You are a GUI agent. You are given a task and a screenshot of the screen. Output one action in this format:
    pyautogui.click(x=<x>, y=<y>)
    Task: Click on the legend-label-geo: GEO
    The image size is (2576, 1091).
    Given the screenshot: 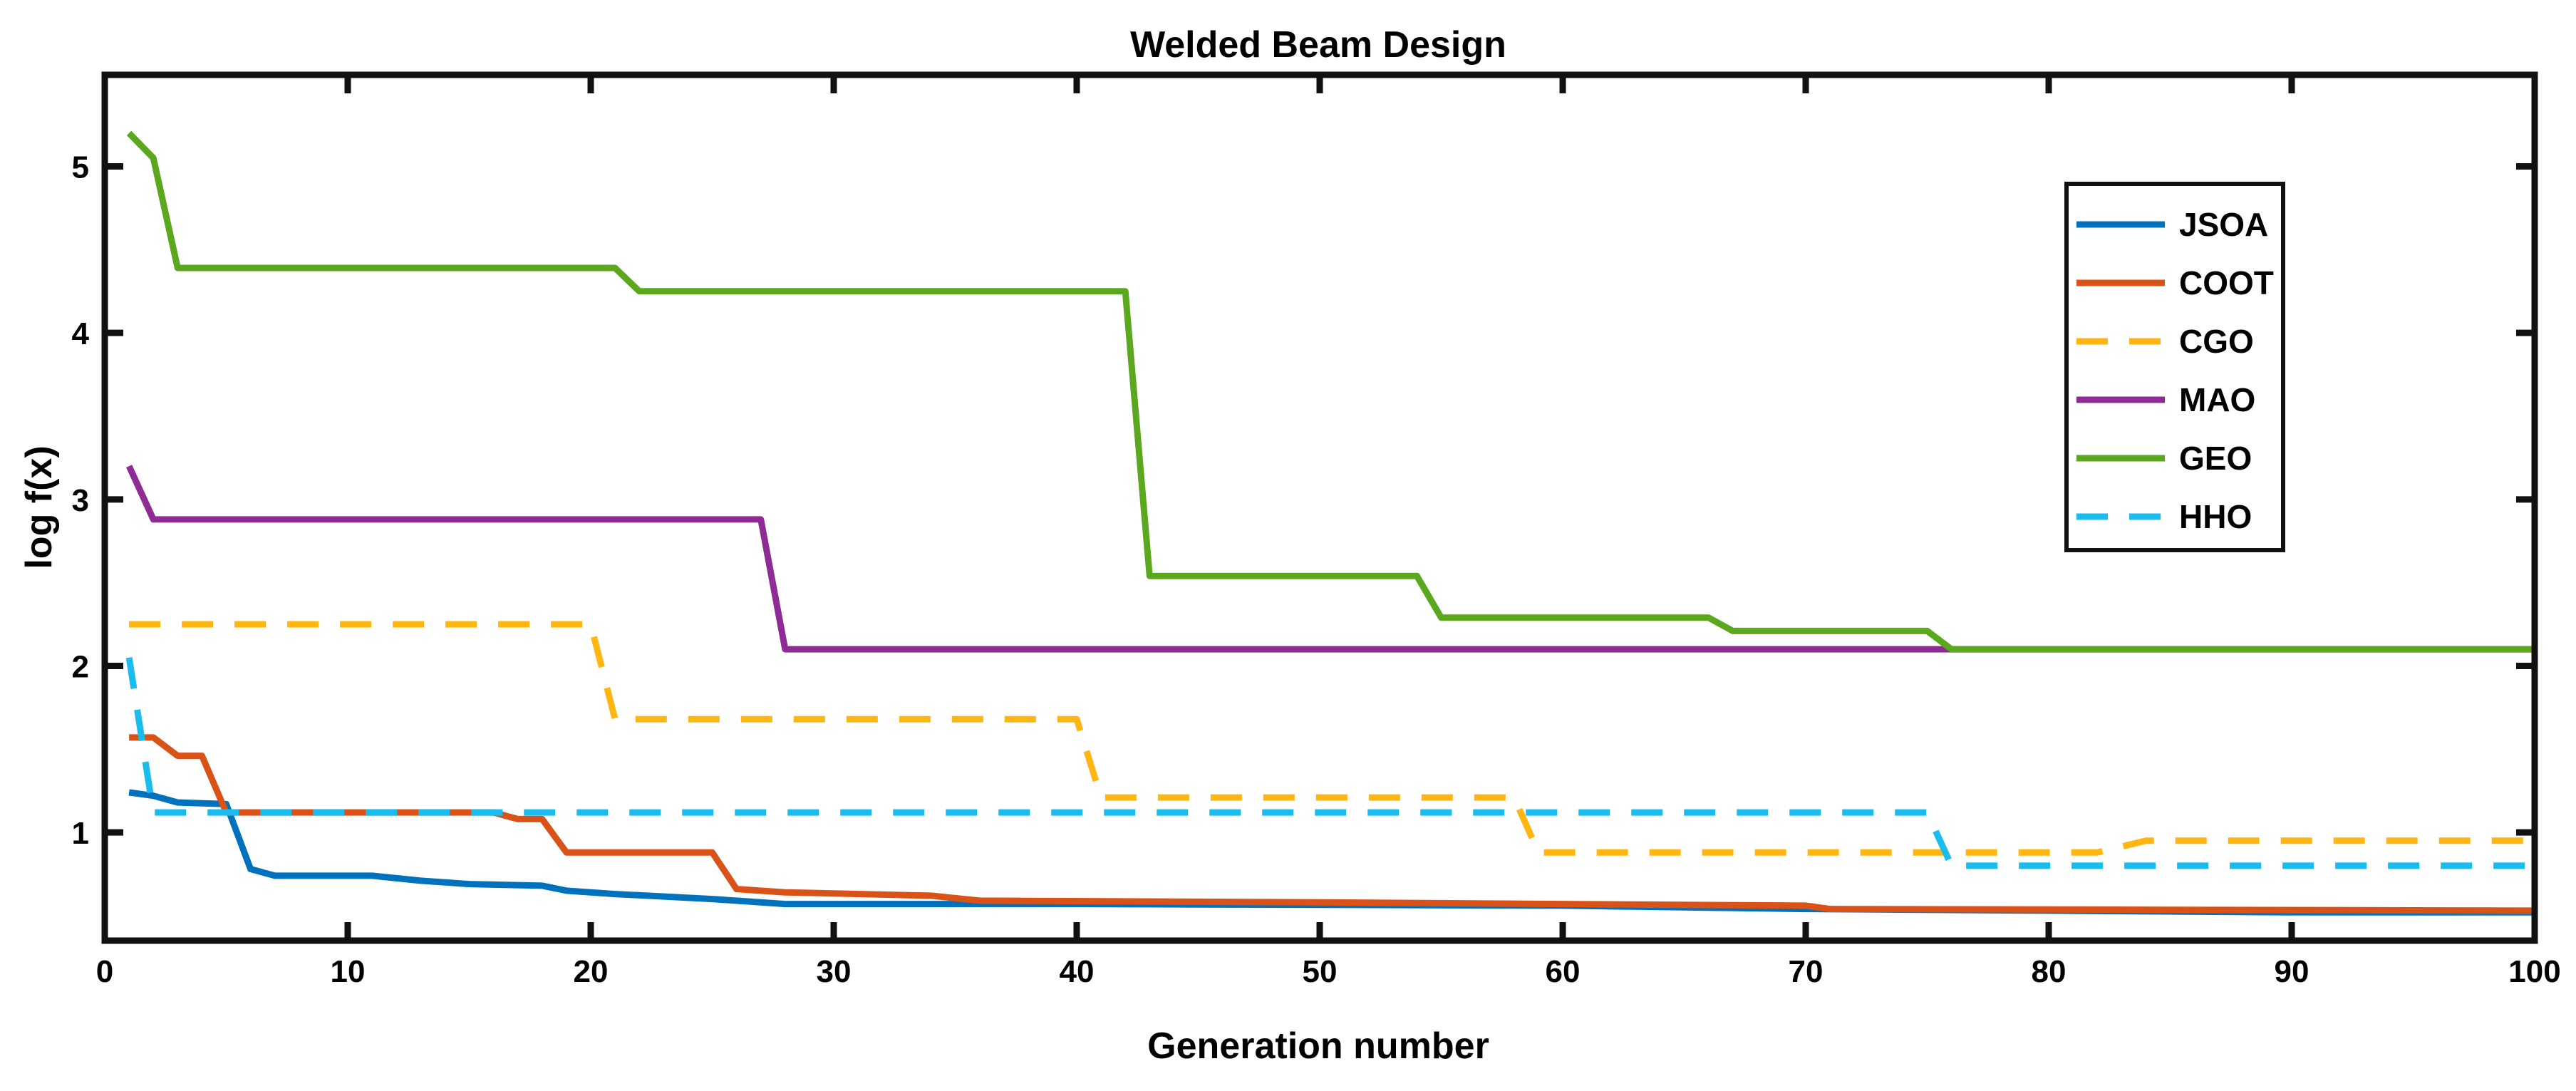 What is the action you would take?
    pyautogui.click(x=2215, y=458)
    